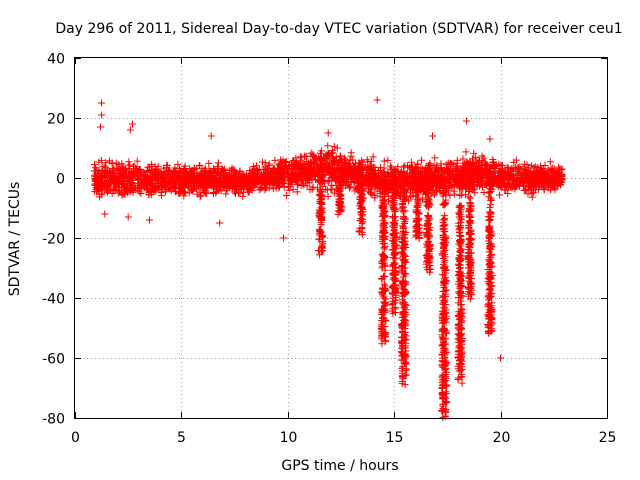 Image resolution: width=640 pixels, height=480 pixels. Describe the element at coordinates (53, 300) in the screenshot. I see `y-tick-label: -40` at that location.